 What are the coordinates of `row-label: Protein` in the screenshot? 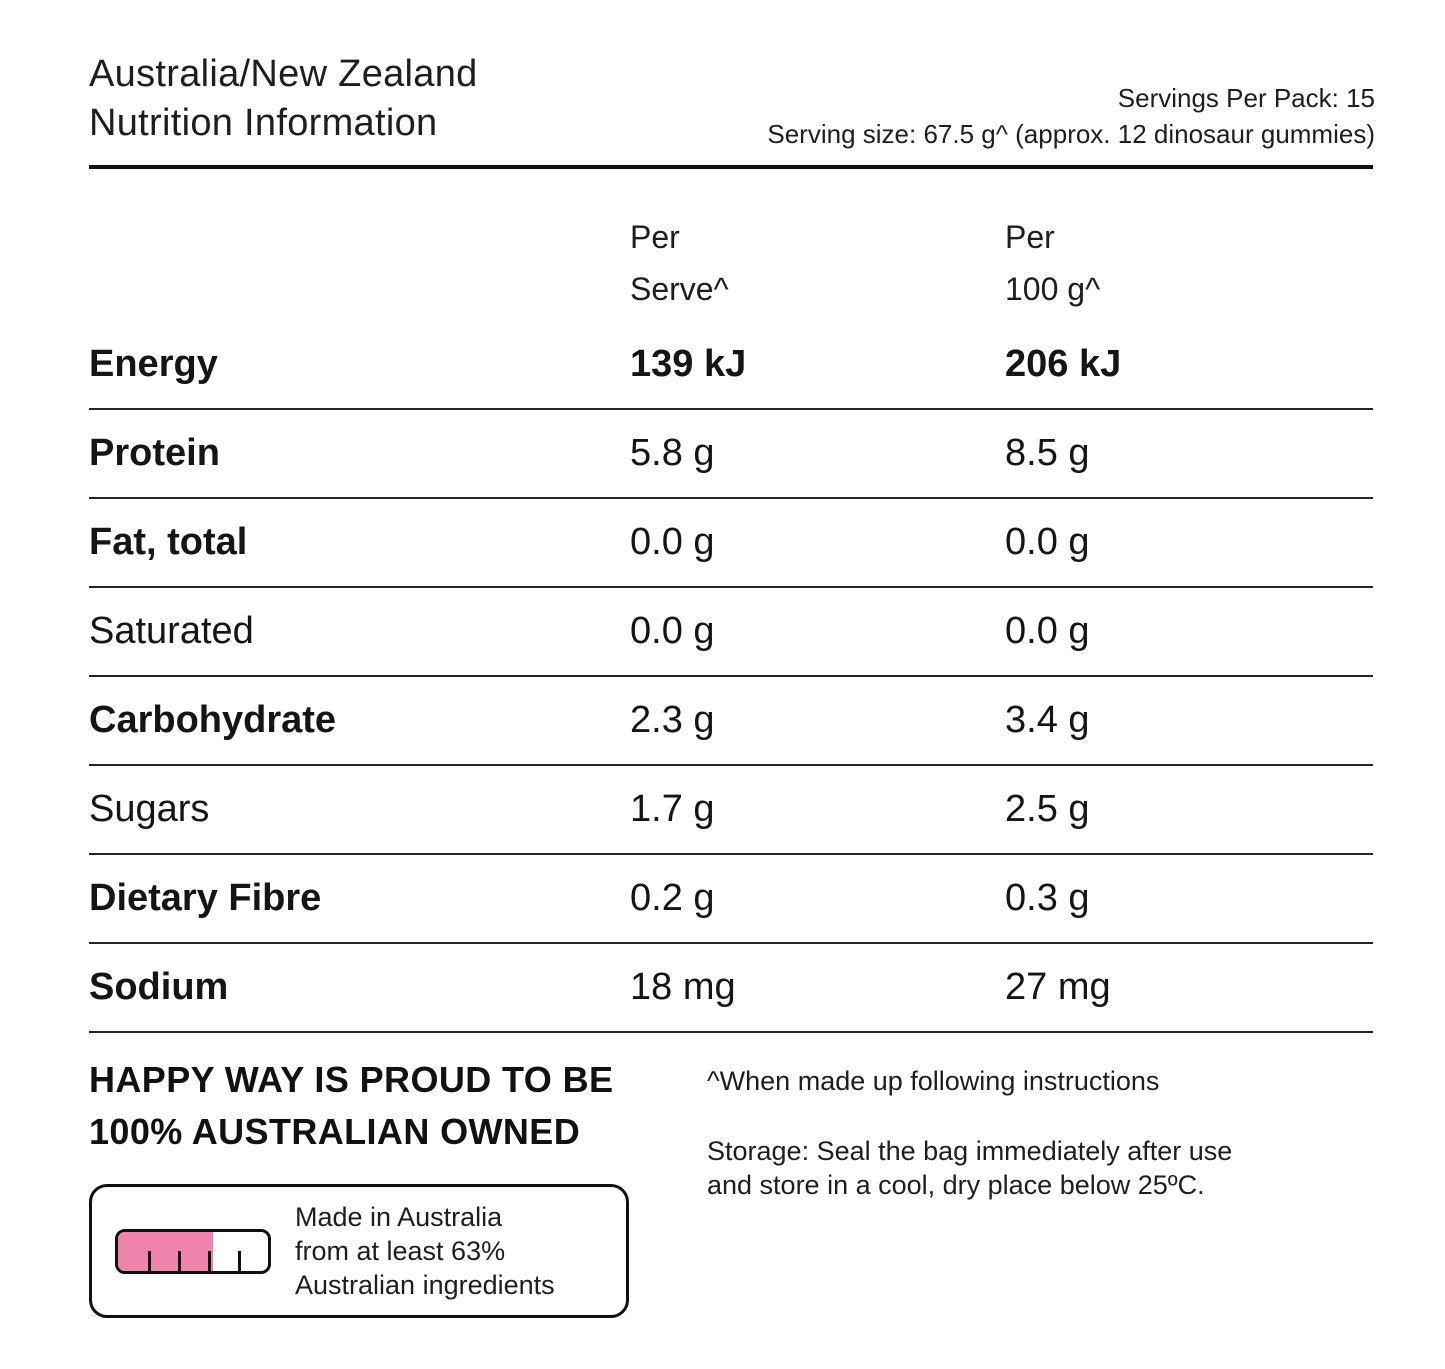 It's located at (154, 453).